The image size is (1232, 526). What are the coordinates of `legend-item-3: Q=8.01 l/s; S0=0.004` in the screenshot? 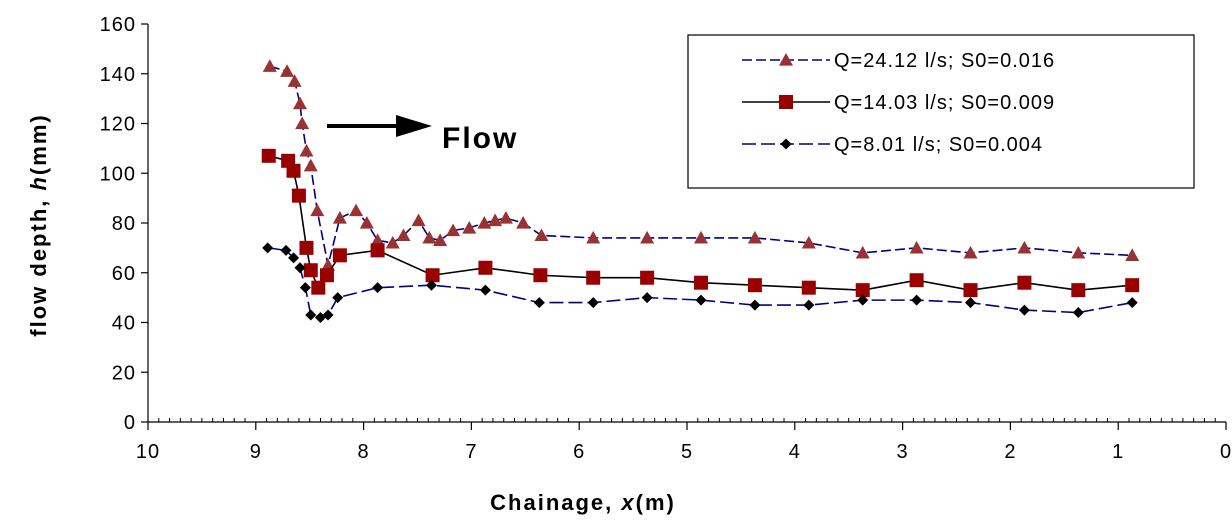 It's located at (892, 145).